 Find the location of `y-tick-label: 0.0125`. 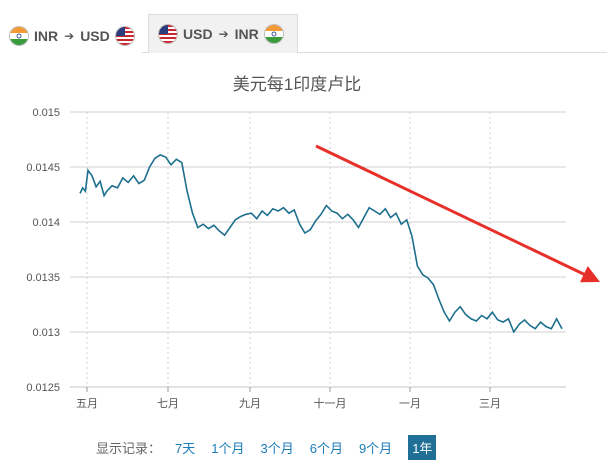

y-tick-label: 0.0125 is located at coordinates (43, 388).